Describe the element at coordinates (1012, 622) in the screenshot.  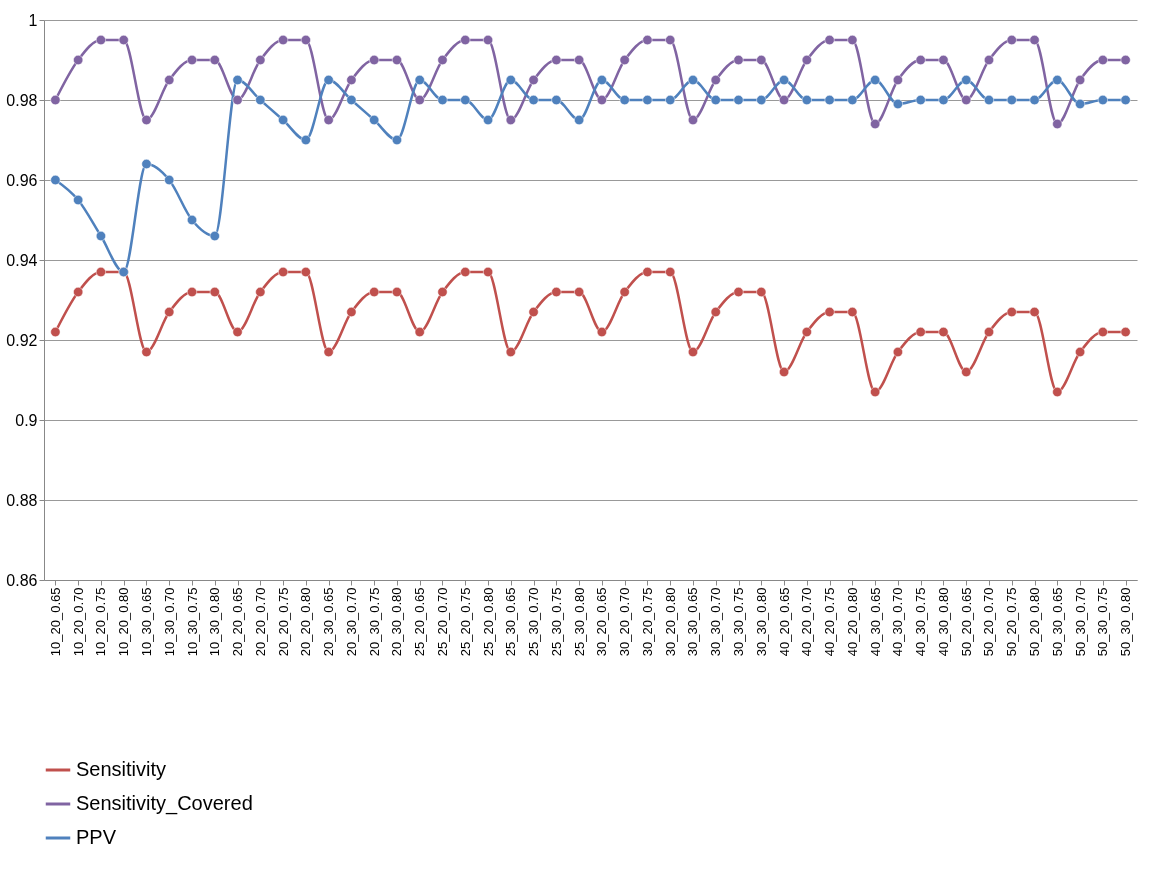
I see `x-tick-label: 50_20_0.75` at that location.